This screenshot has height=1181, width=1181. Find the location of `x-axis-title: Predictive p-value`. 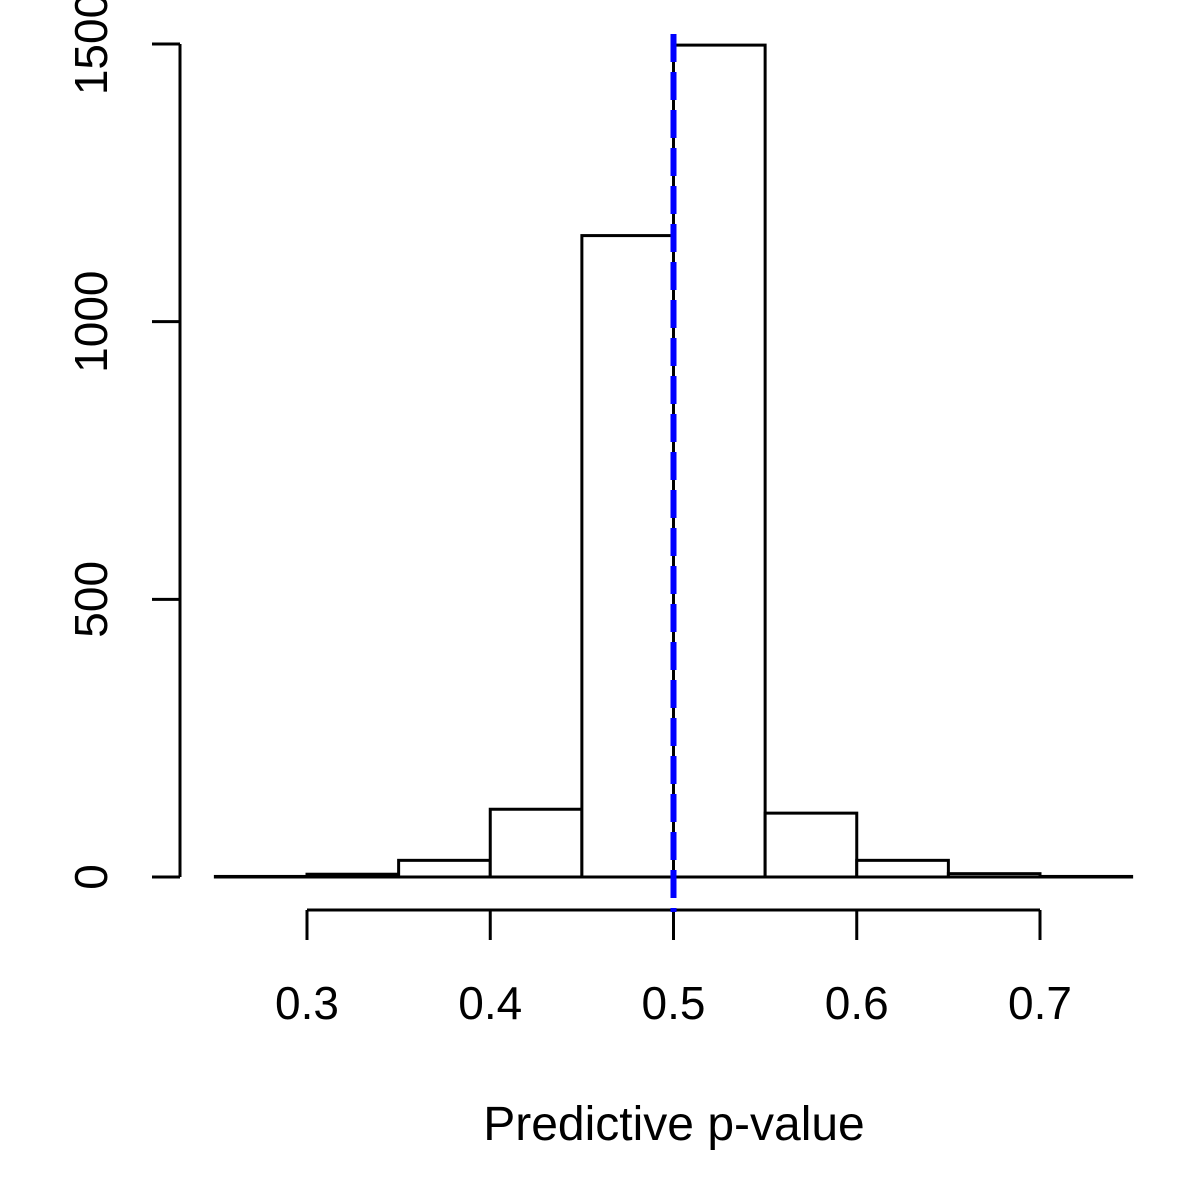

x-axis-title: Predictive p-value is located at coordinates (674, 1124).